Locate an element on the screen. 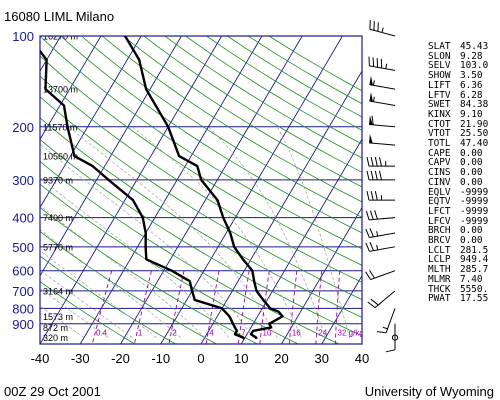 The image size is (500, 400). stat-row: SELV 103.0 is located at coordinates (464, 66).